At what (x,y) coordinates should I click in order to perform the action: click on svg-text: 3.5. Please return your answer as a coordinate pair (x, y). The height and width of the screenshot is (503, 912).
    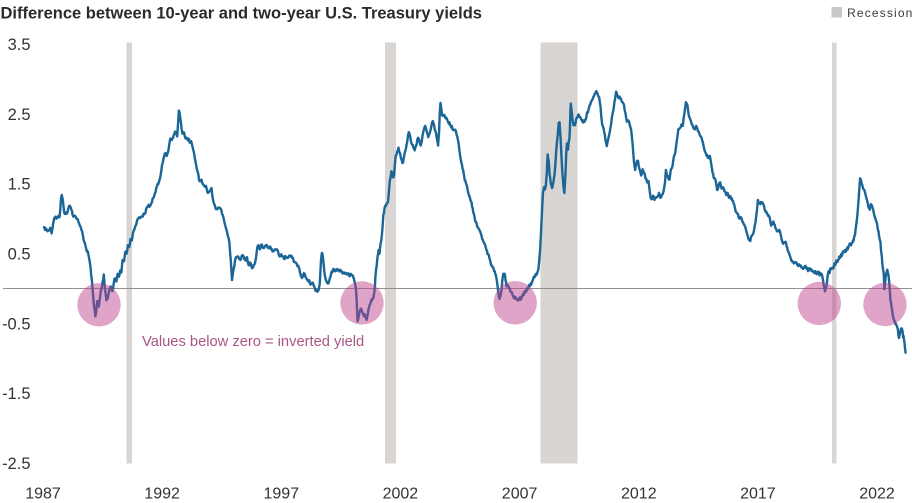
    Looking at the image, I should click on (19, 45).